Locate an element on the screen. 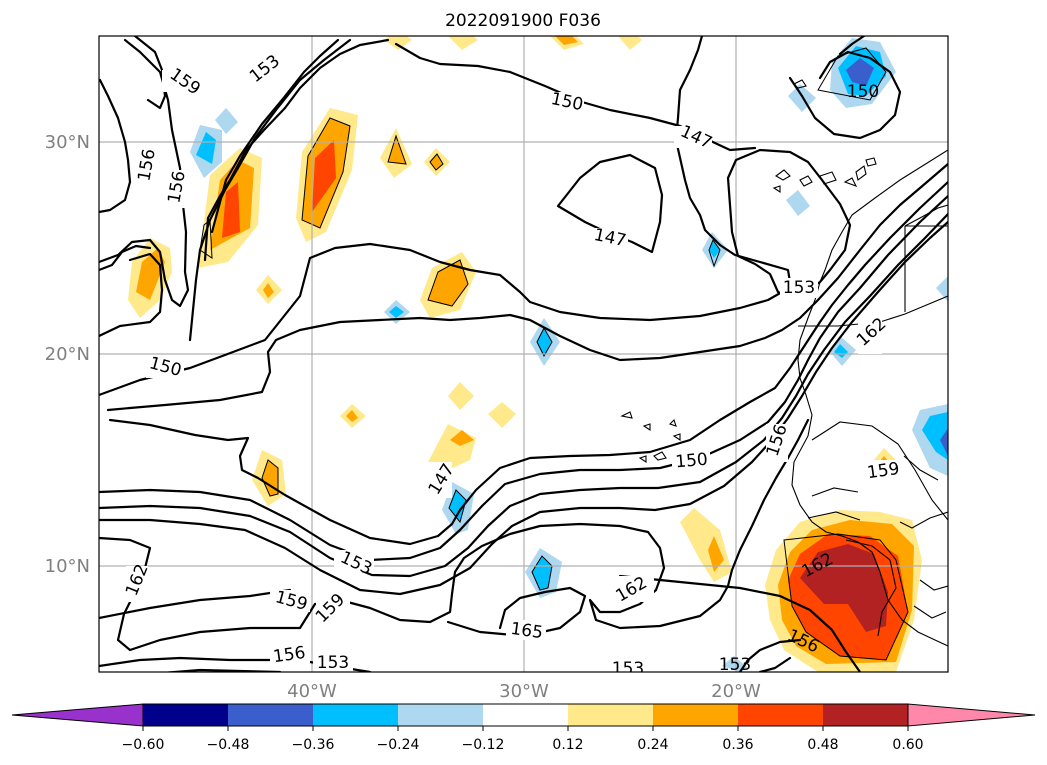 The width and height of the screenshot is (1047, 765). colorbar-frame is located at coordinates (525, 715).